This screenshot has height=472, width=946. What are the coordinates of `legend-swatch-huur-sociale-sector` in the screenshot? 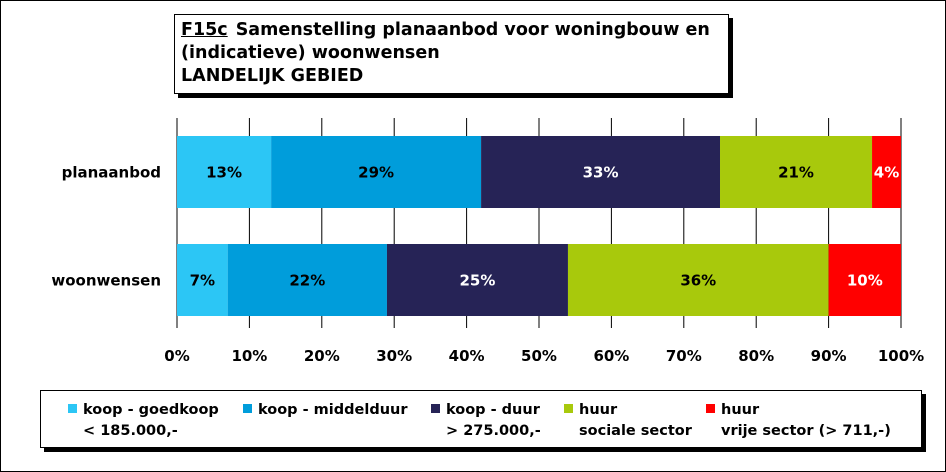 It's located at (568, 408).